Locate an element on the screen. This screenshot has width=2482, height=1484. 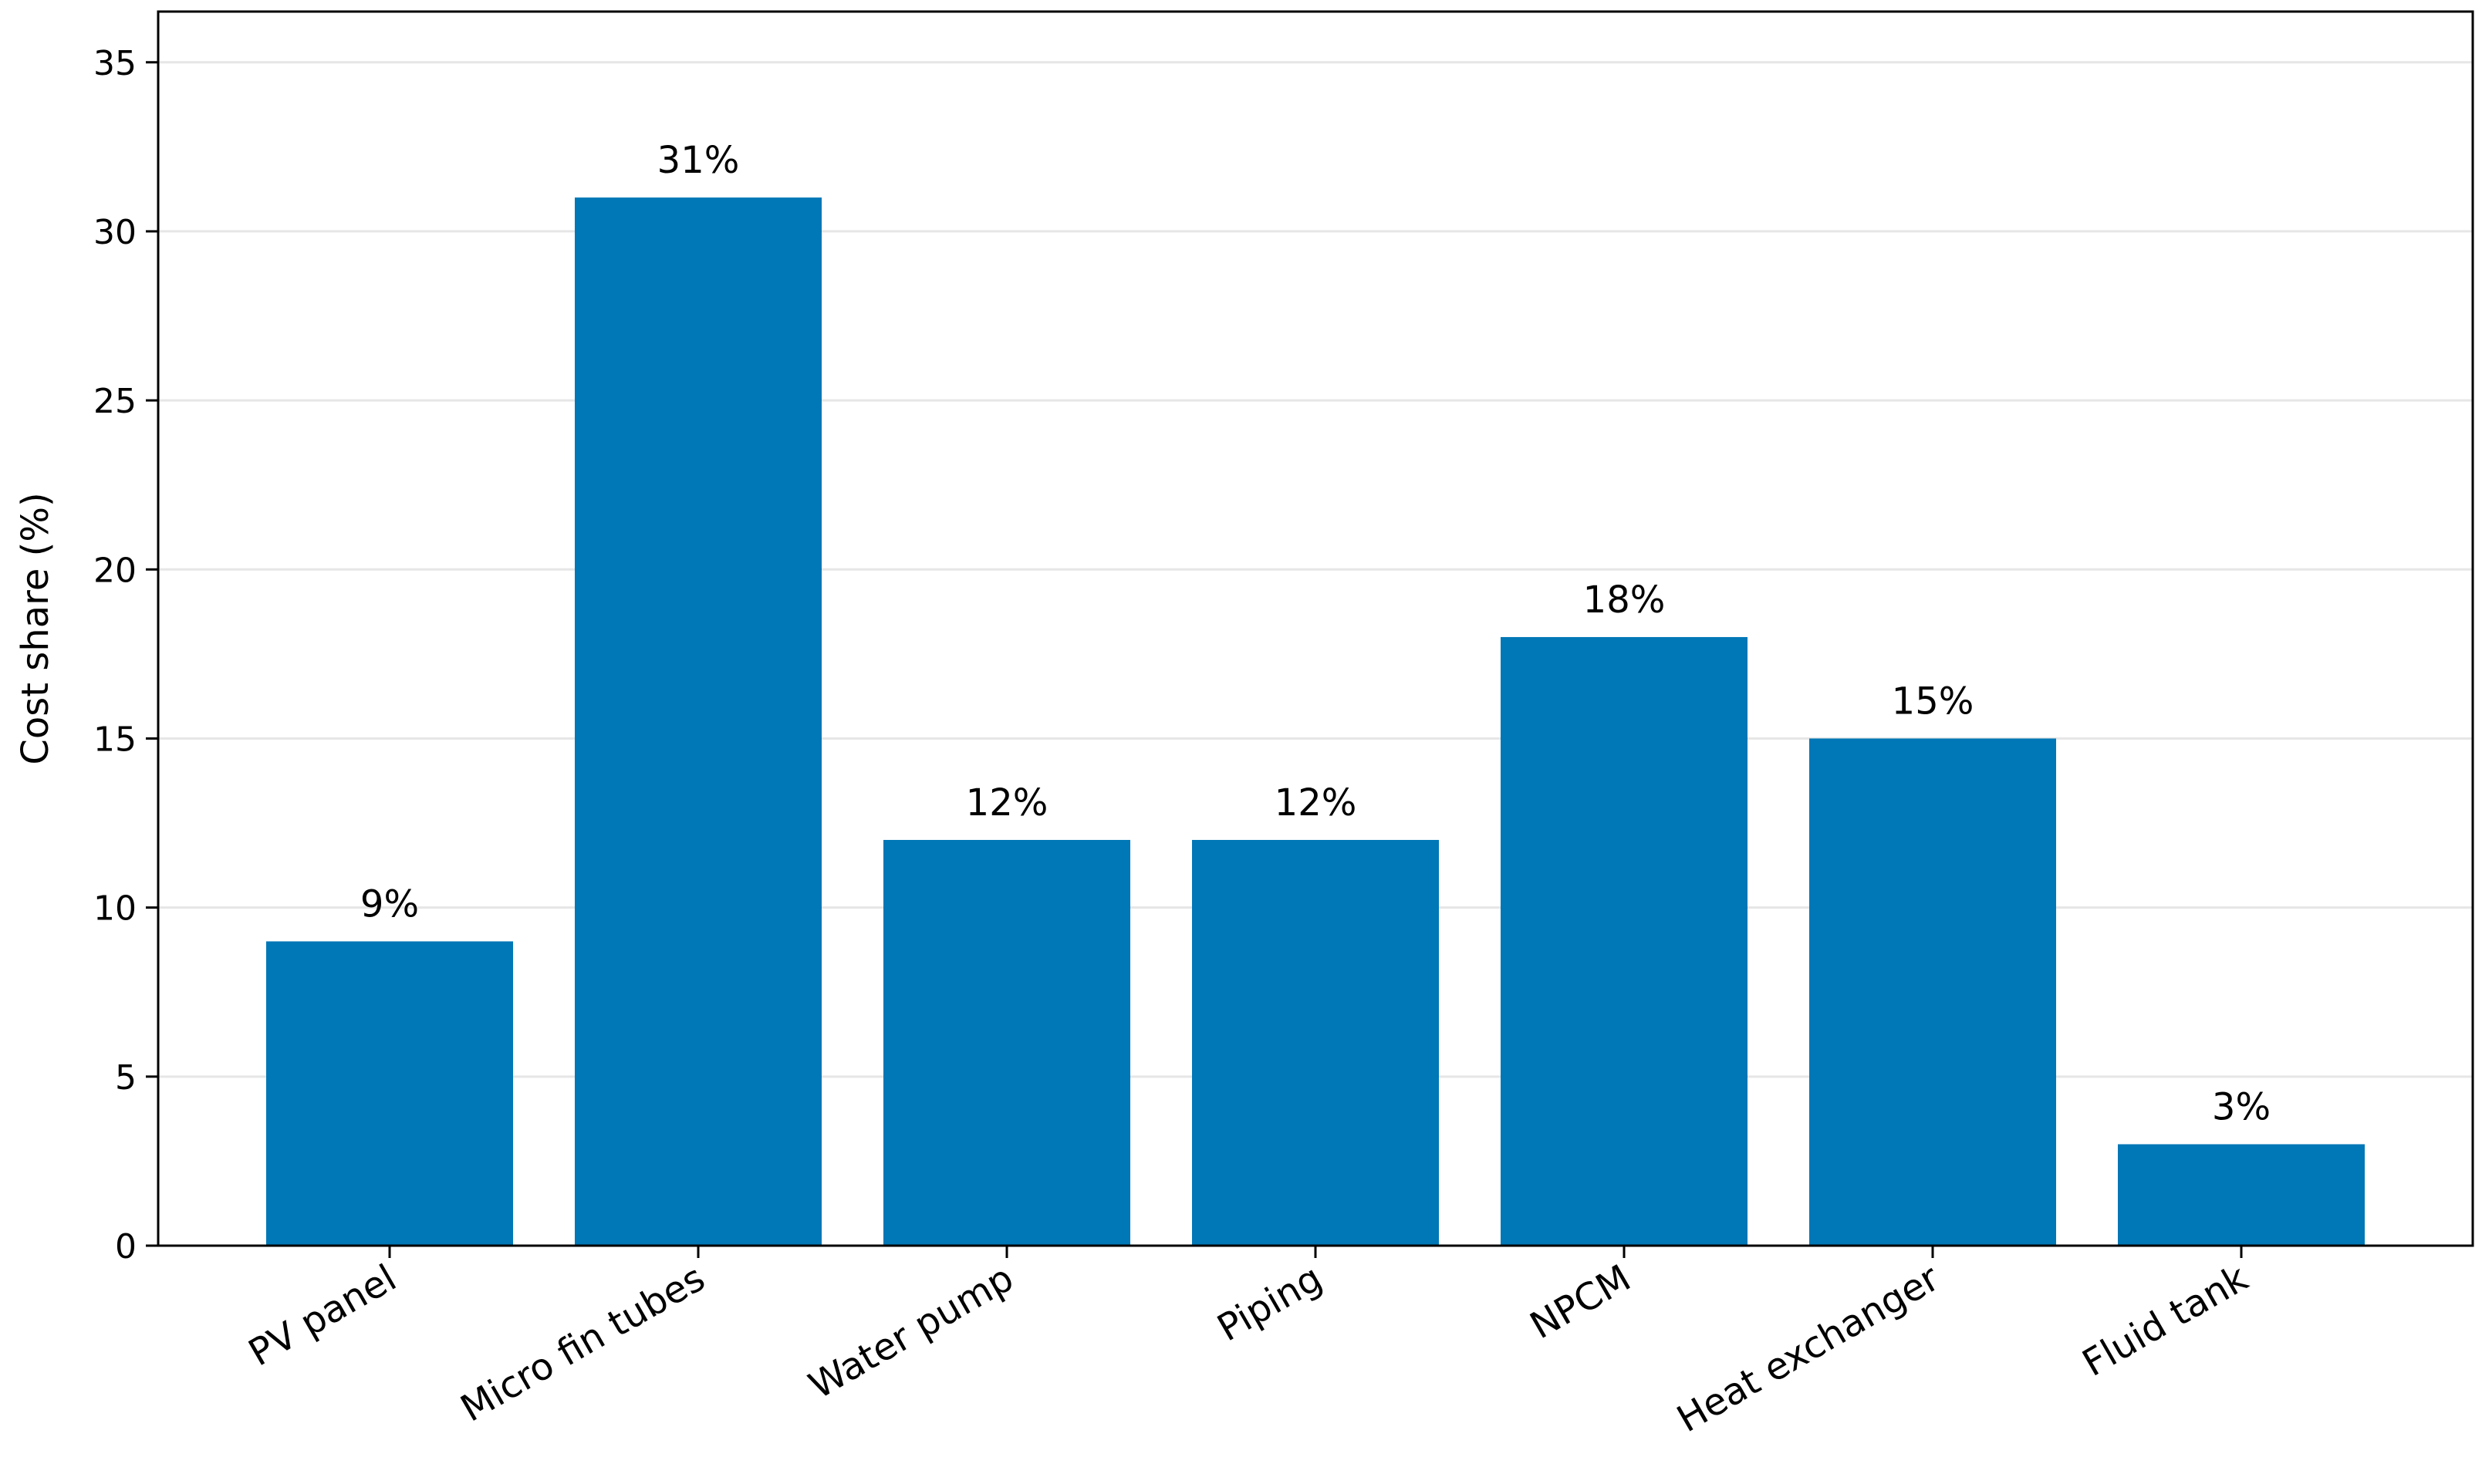
y-axis-ticks: 0 5 10 15 20 25 30 35 is located at coordinates (126, 655).